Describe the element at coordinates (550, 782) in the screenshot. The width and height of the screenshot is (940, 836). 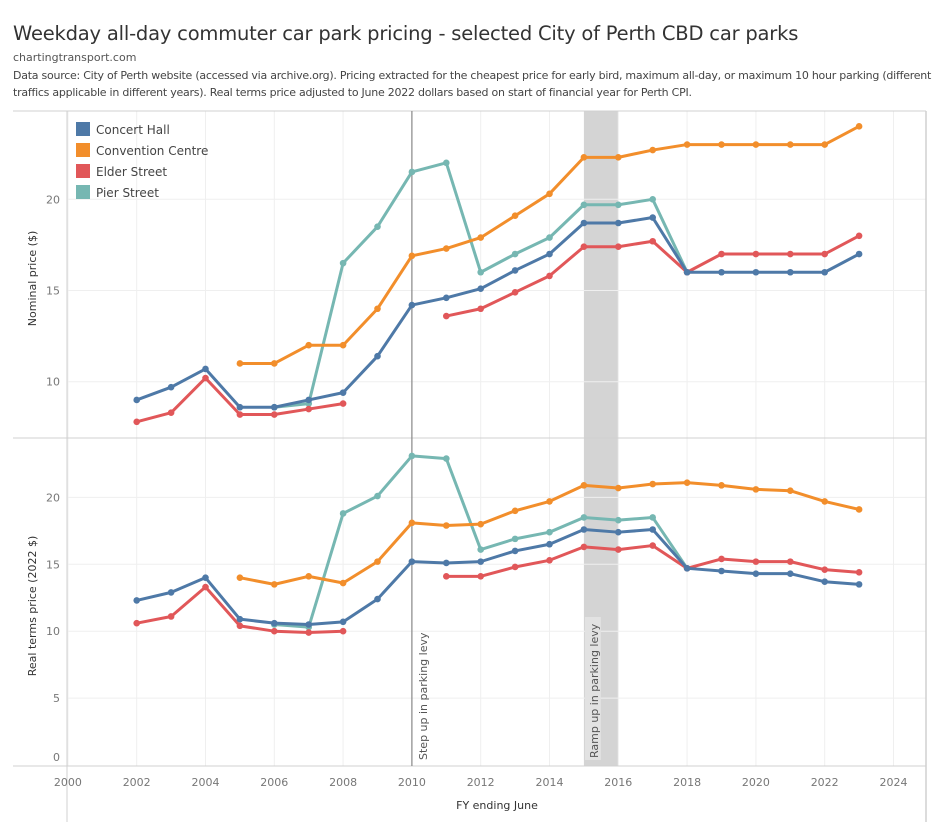
I see `x-tick-label: 2014` at that location.